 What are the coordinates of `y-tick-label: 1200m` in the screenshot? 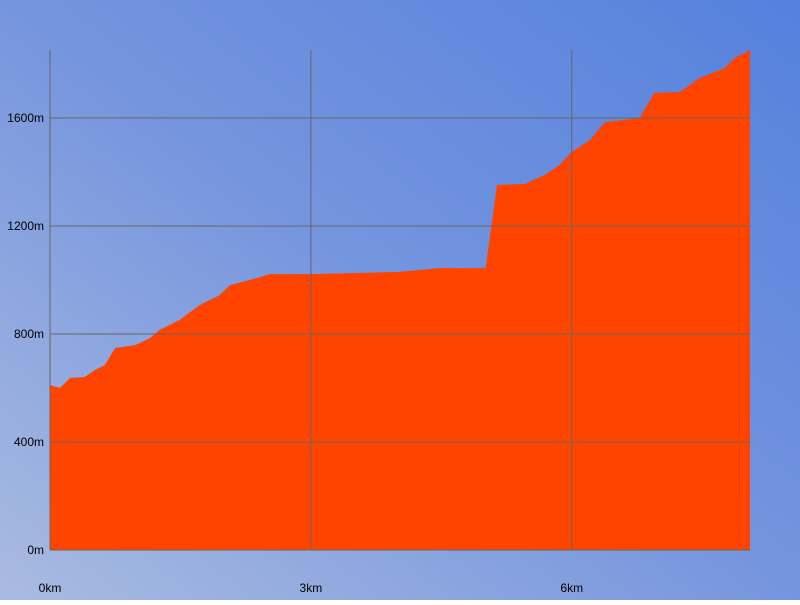 It's located at (25, 226).